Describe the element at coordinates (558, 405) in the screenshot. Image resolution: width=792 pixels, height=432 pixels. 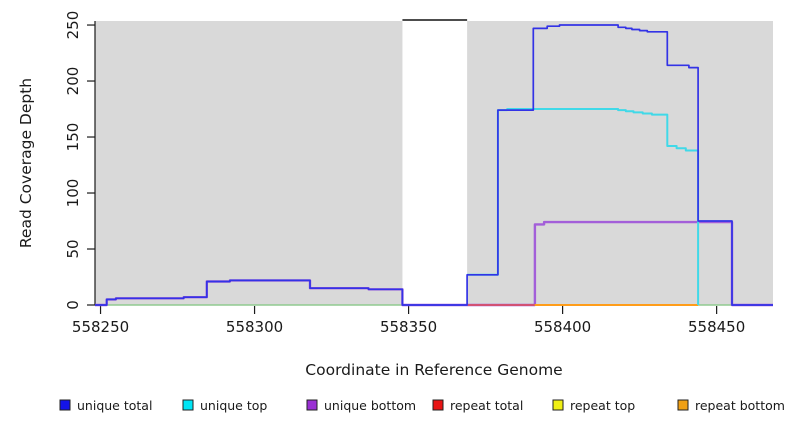
I see `legend-swatch-repeat-top` at that location.